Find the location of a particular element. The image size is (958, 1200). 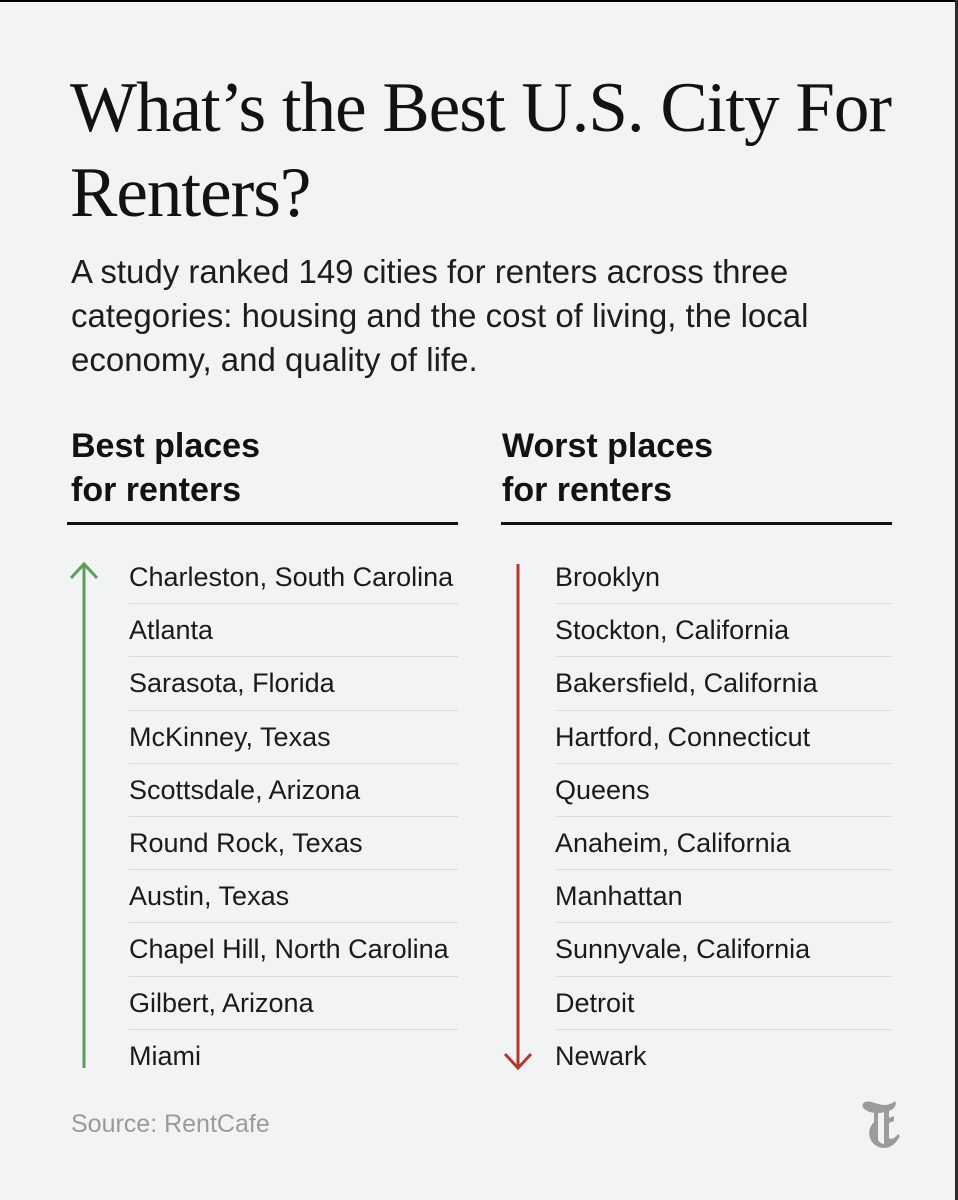

arrow-down-icon is located at coordinates (518, 817).